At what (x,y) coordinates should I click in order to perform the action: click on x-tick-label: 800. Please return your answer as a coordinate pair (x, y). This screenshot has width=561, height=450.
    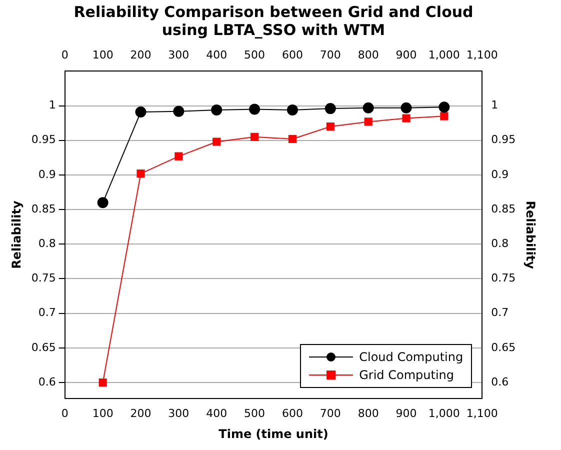
    Looking at the image, I should click on (368, 413).